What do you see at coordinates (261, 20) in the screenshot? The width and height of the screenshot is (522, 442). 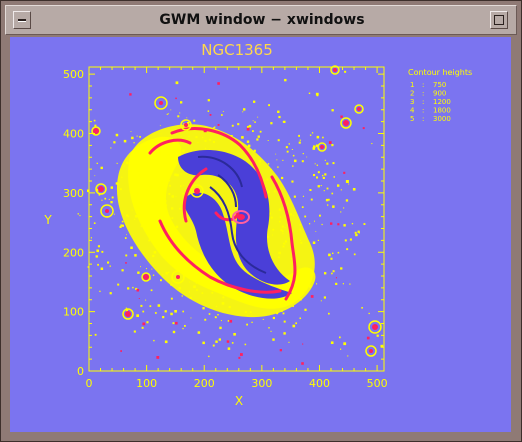 I see `title-bar: GWM window − xwindows` at bounding box center [261, 20].